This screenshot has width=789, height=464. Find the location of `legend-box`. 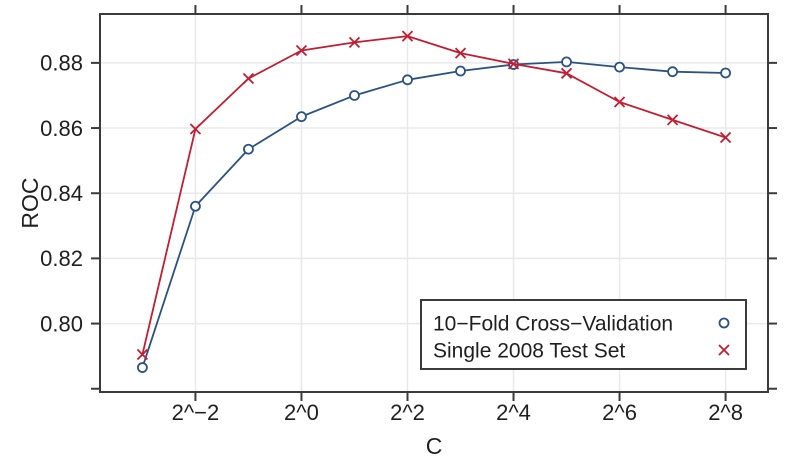

legend-box is located at coordinates (583, 334).